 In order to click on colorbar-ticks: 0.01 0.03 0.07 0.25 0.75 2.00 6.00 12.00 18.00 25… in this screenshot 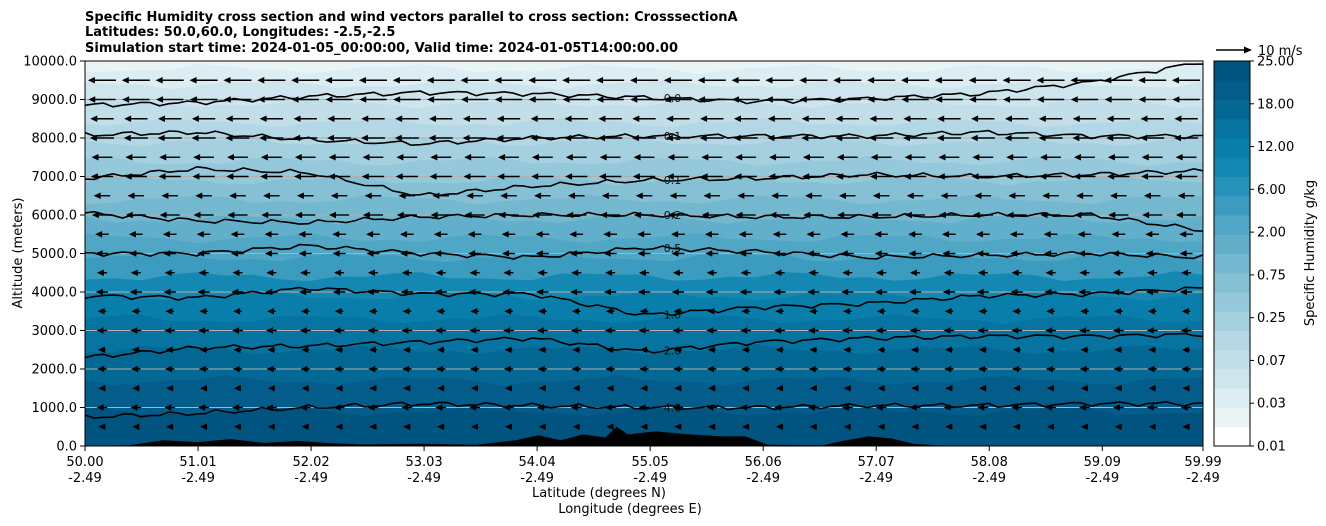, I will do `click(1272, 255)`.